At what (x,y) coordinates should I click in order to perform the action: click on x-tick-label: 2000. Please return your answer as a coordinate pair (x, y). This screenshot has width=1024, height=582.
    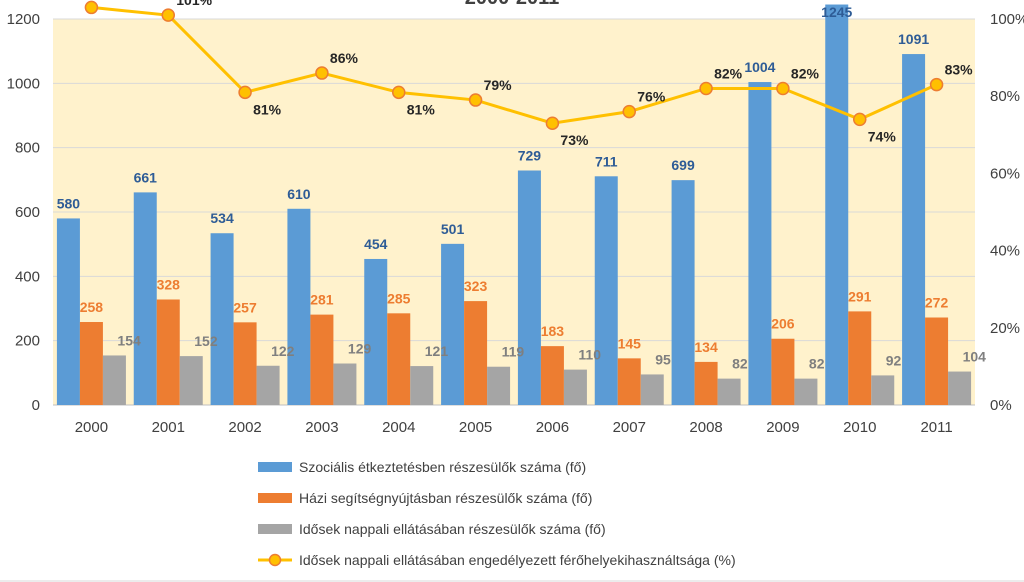
    Looking at the image, I should click on (91, 427).